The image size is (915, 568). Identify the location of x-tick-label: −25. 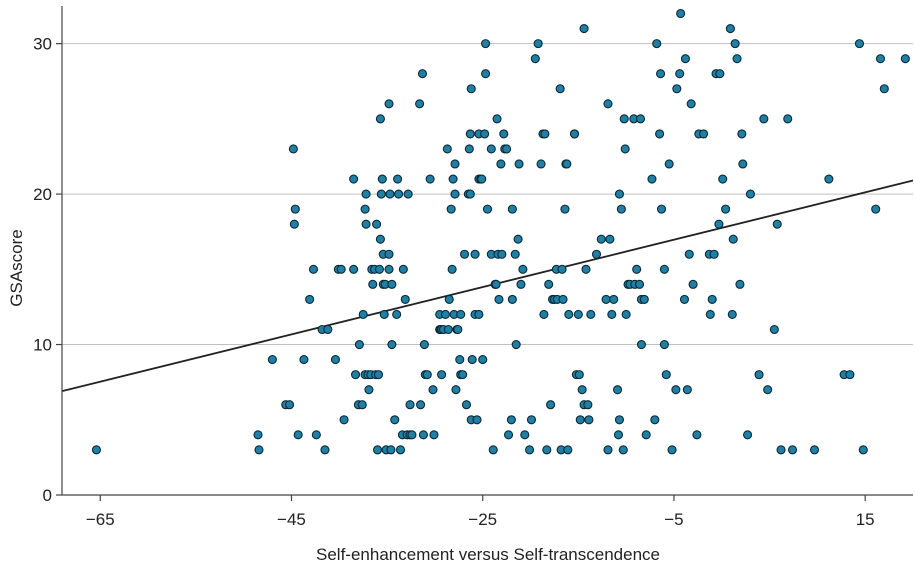
(482, 519).